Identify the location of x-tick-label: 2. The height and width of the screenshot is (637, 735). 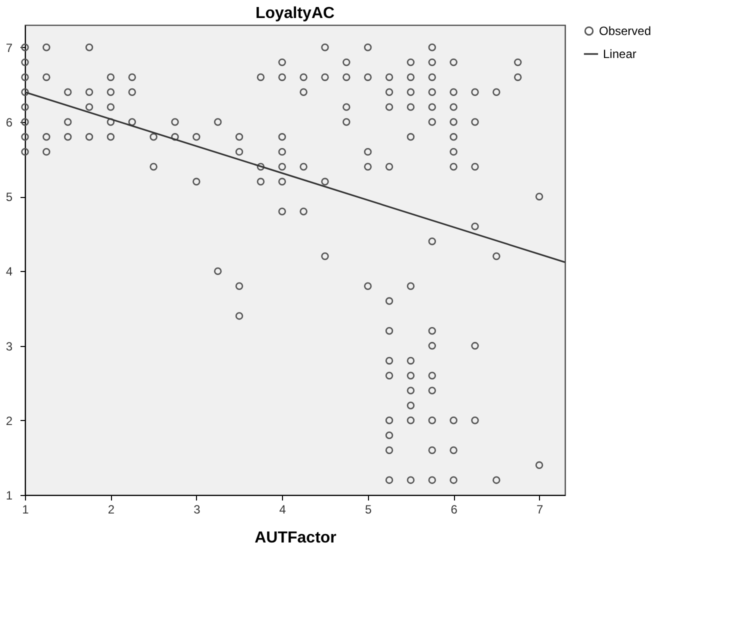
(111, 509).